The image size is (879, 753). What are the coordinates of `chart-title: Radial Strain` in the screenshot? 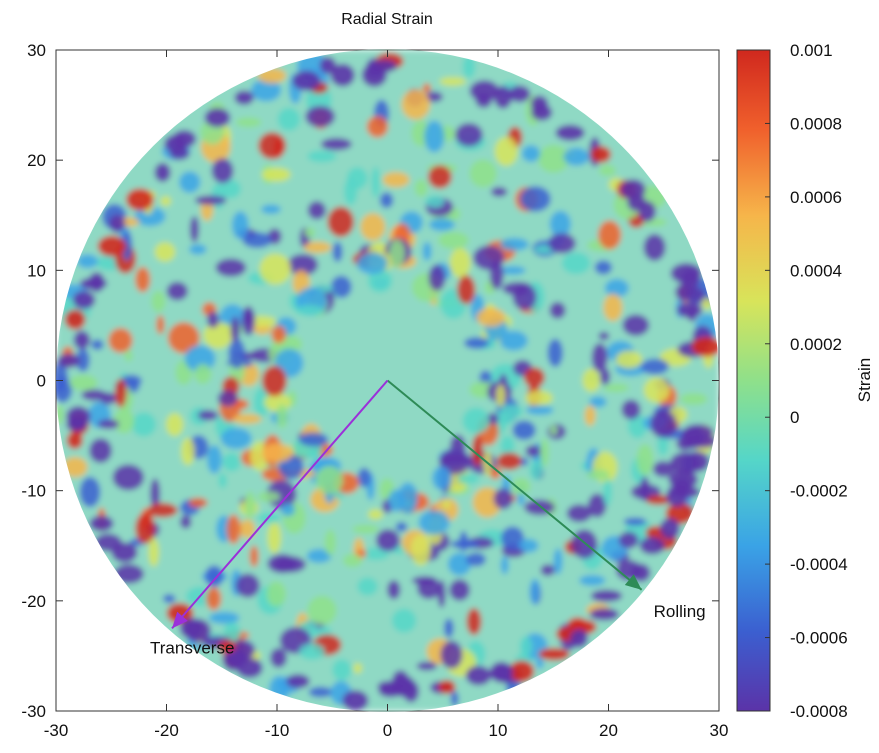 It's located at (387, 19).